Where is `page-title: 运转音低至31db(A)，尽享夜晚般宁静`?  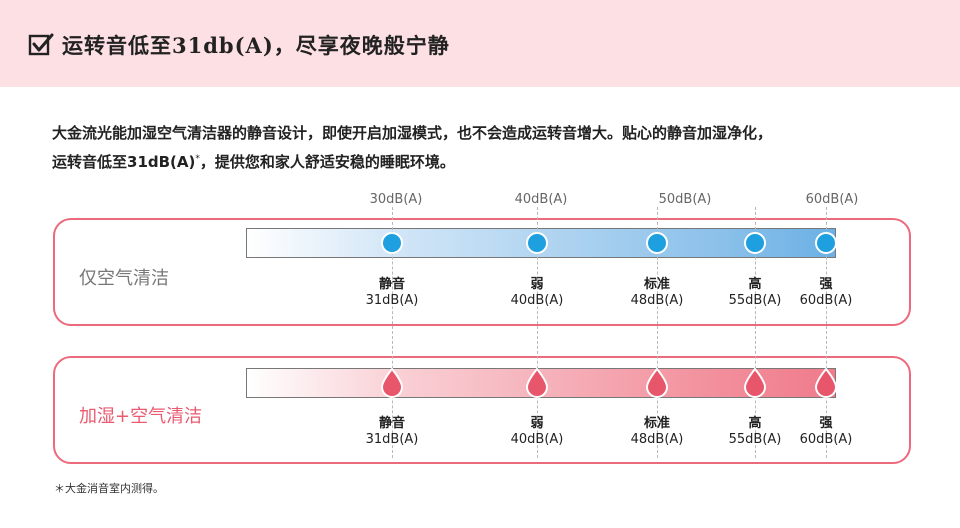
page-title: 运转音低至31db(A)，尽享夜晚般宁静 is located at coordinates (256, 45).